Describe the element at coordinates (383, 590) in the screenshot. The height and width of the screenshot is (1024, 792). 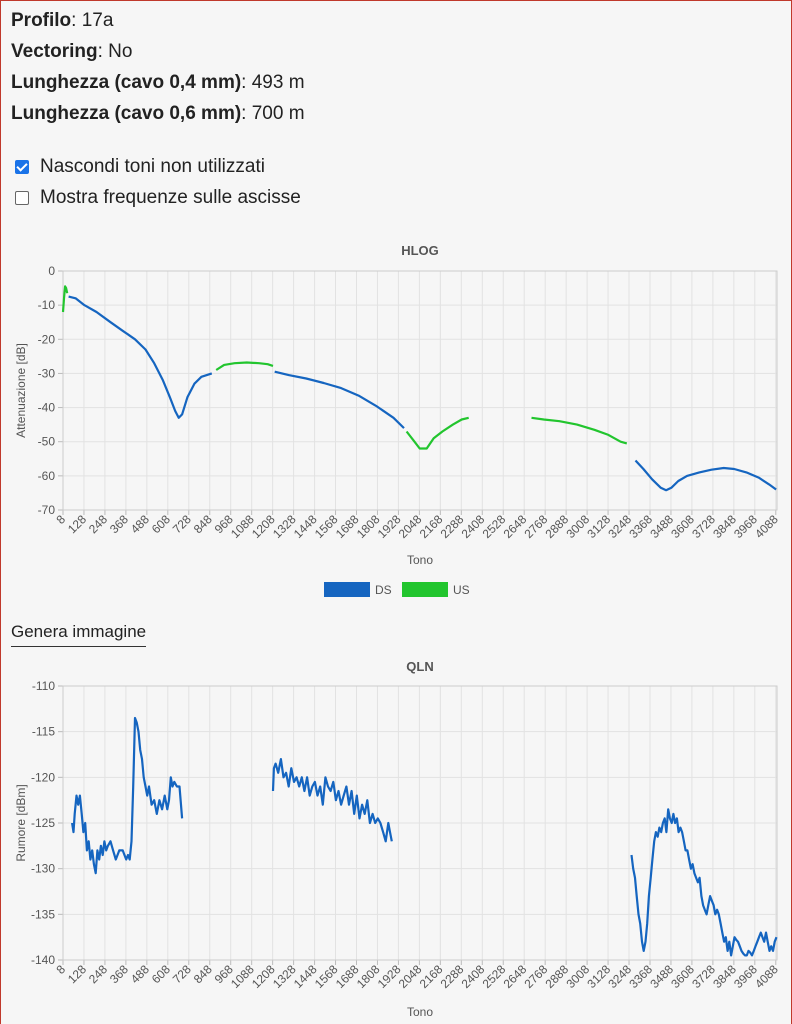
I see `legend-label-ds: DS` at that location.